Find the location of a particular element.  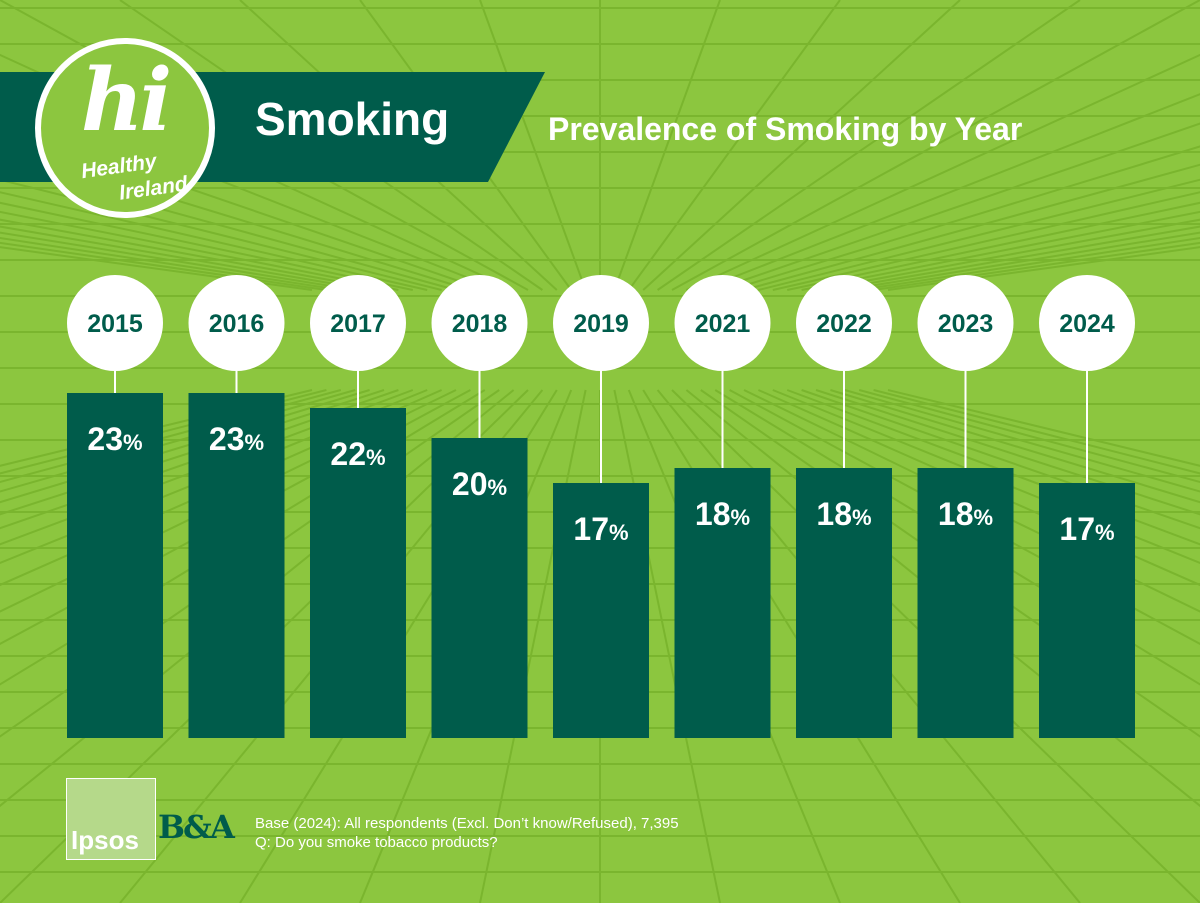

year-circle-2016 is located at coordinates (236, 323).